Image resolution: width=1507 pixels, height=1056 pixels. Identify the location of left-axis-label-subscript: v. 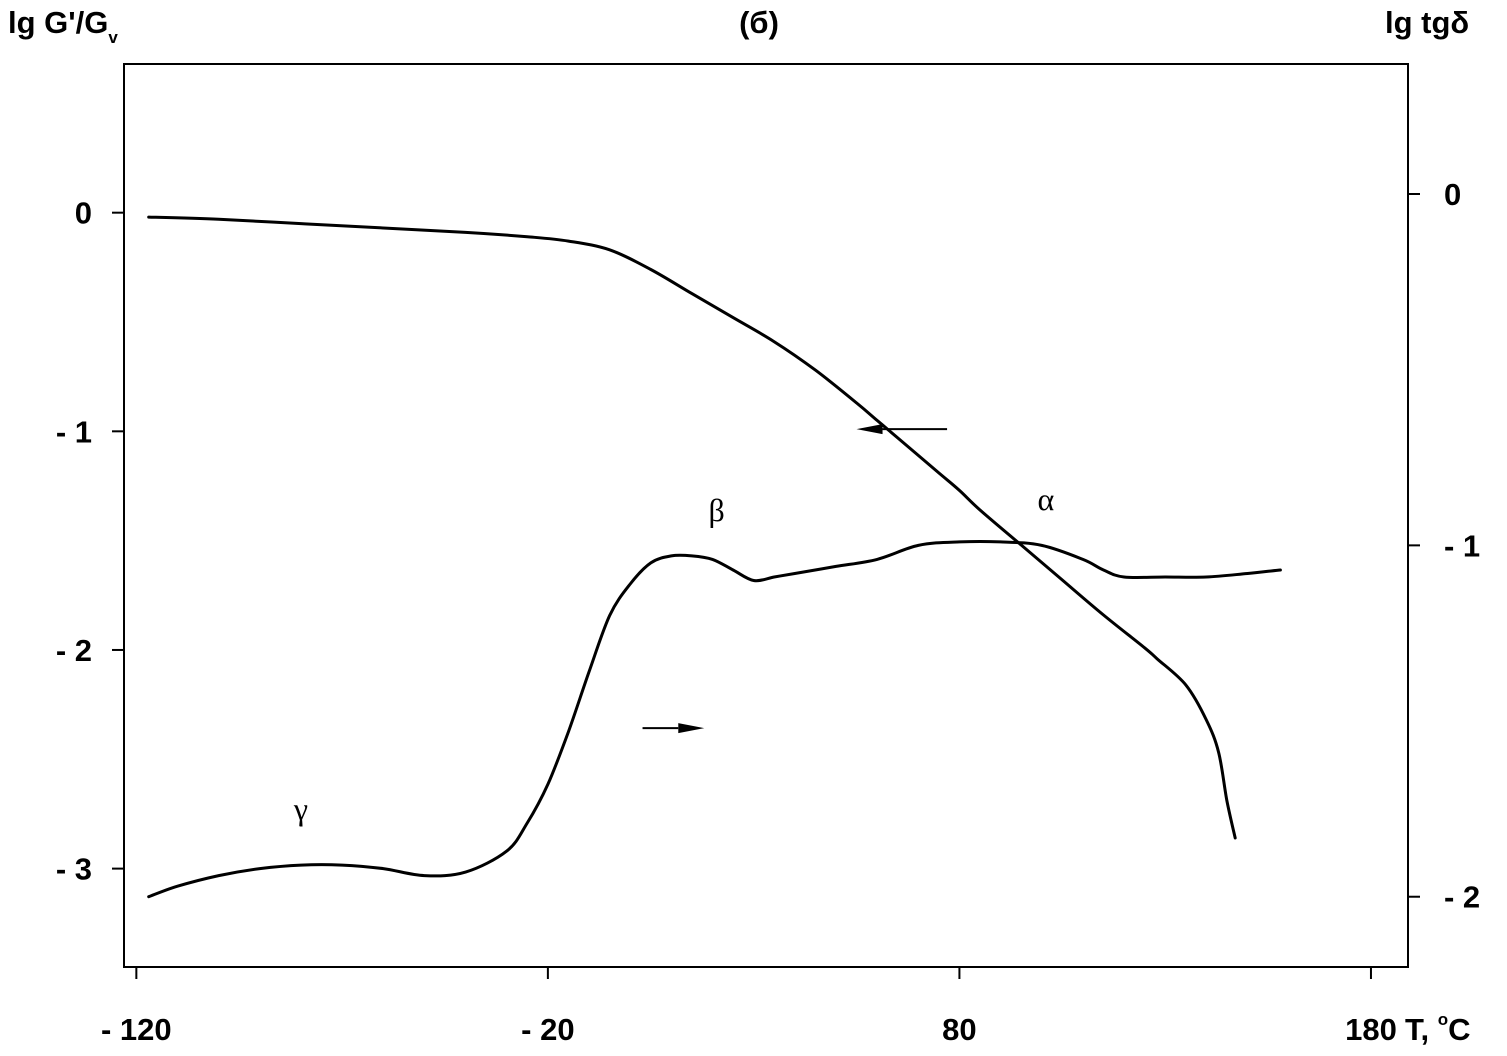
(113, 37).